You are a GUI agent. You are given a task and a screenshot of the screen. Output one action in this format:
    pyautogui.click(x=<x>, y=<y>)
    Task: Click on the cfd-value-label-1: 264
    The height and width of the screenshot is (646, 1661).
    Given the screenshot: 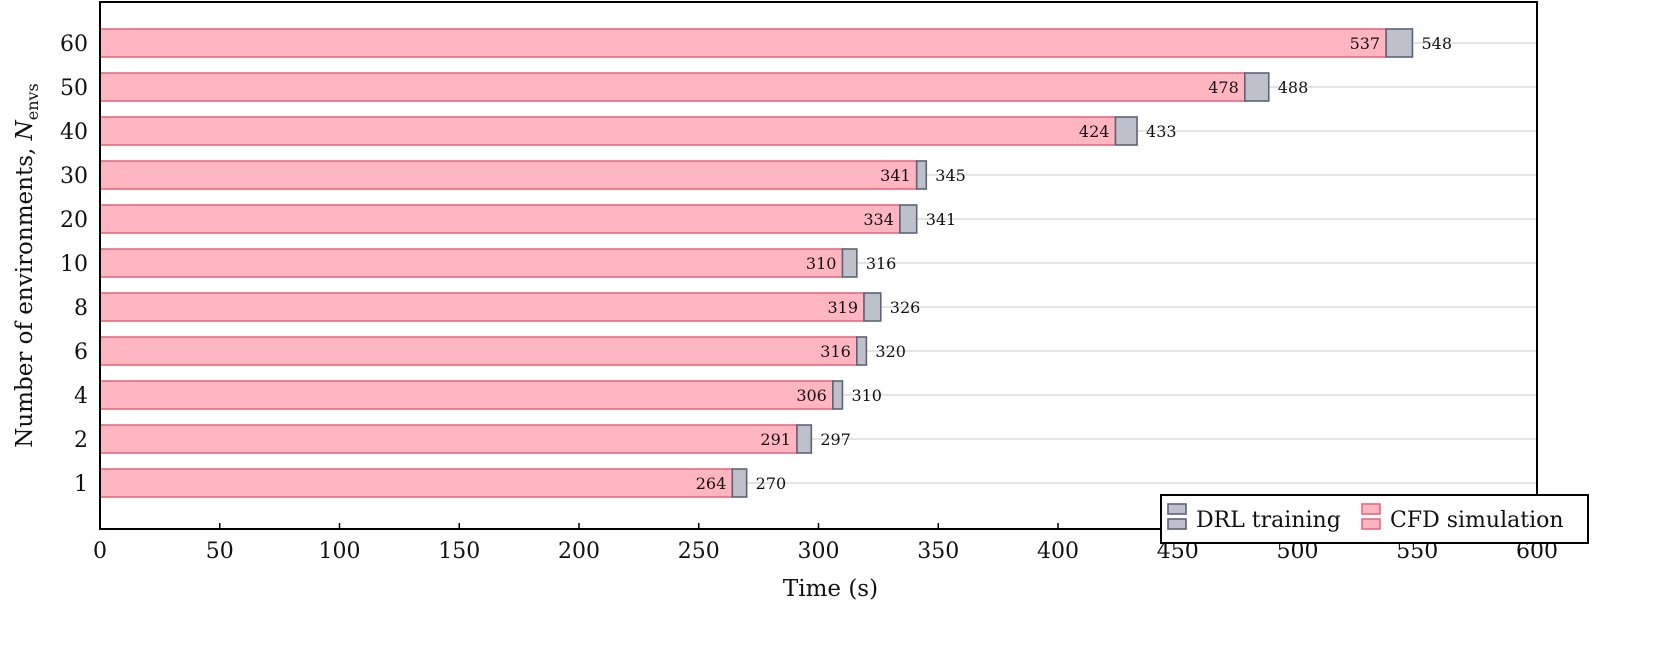 What is the action you would take?
    pyautogui.click(x=711, y=483)
    